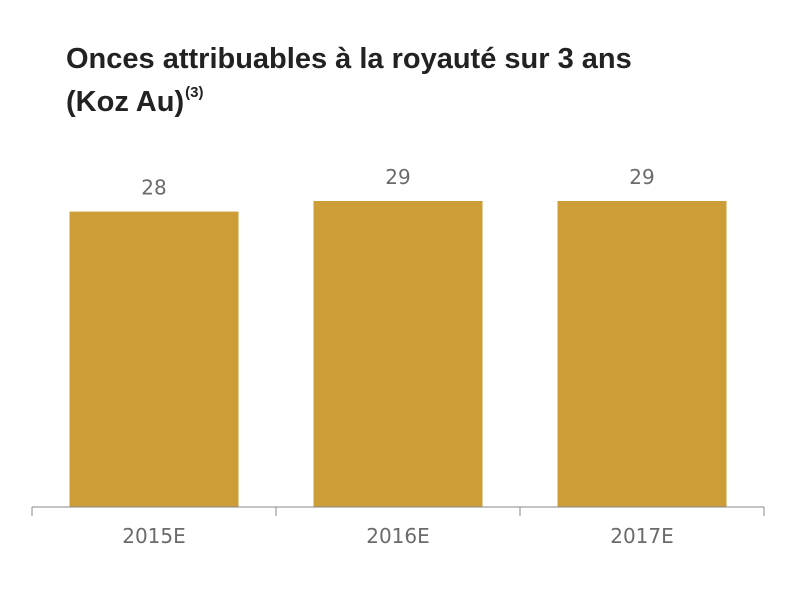 The image size is (800, 600). I want to click on bar-2017e, so click(642, 354).